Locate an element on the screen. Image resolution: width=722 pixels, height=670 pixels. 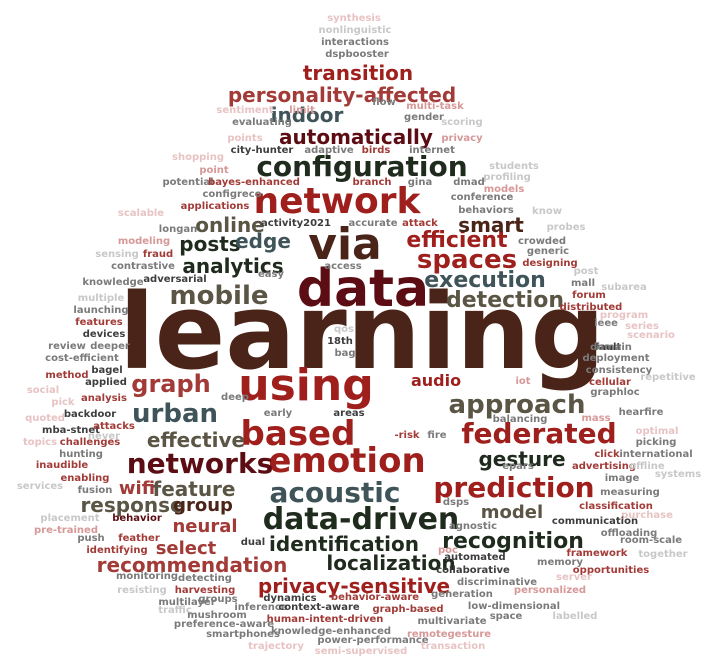
word-recognition: recognition is located at coordinates (513, 541).